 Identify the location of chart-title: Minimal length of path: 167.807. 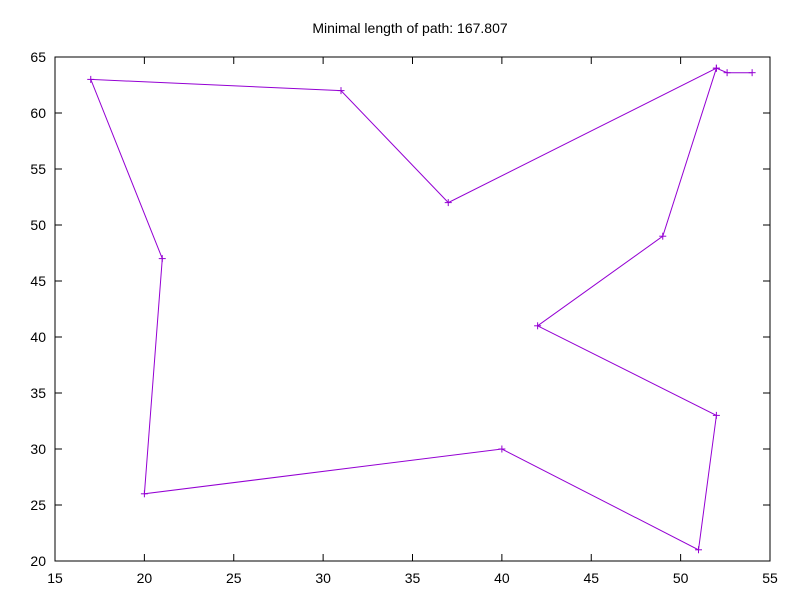
(410, 28).